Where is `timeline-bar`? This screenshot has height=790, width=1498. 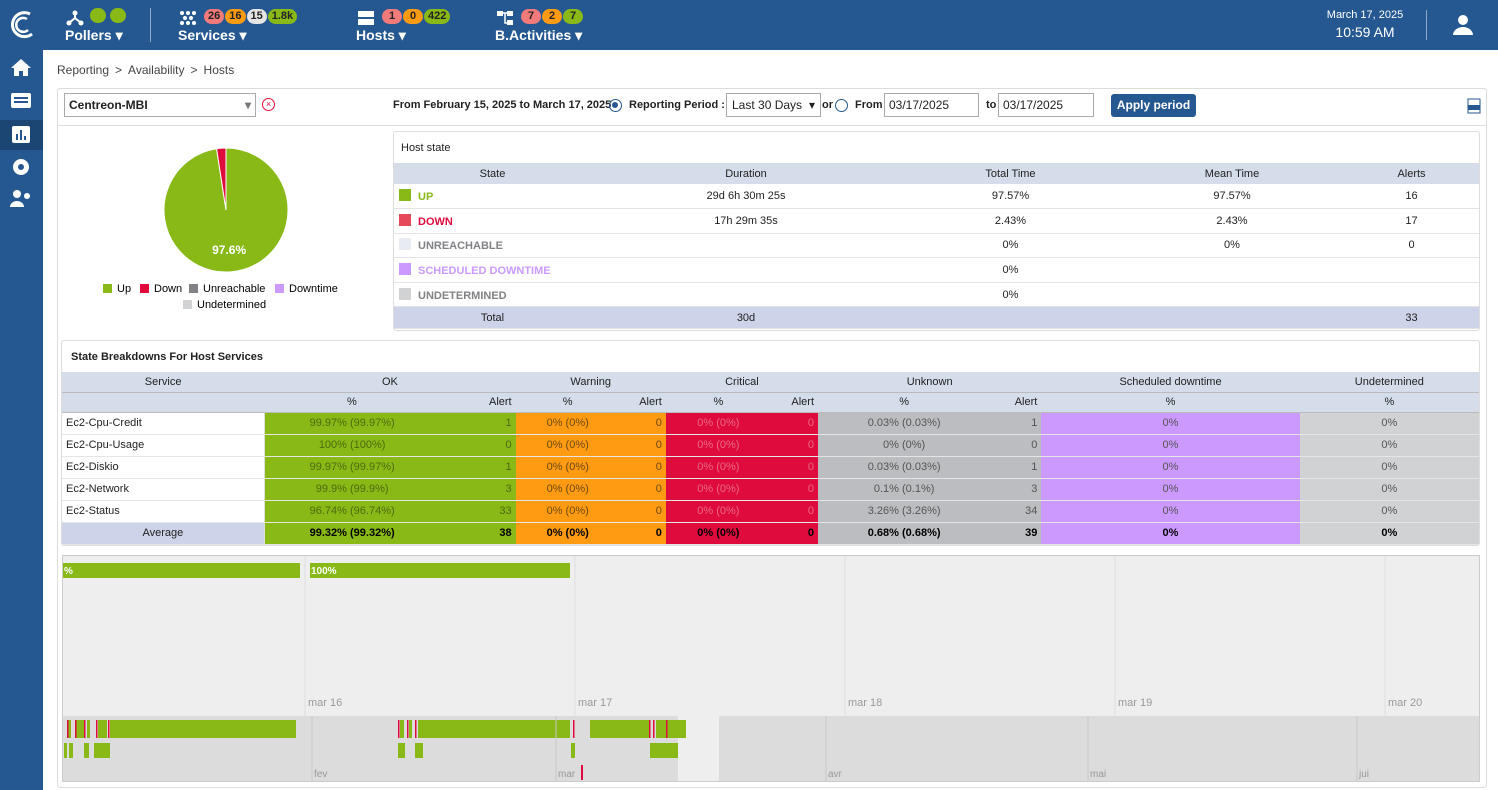 timeline-bar is located at coordinates (440, 570).